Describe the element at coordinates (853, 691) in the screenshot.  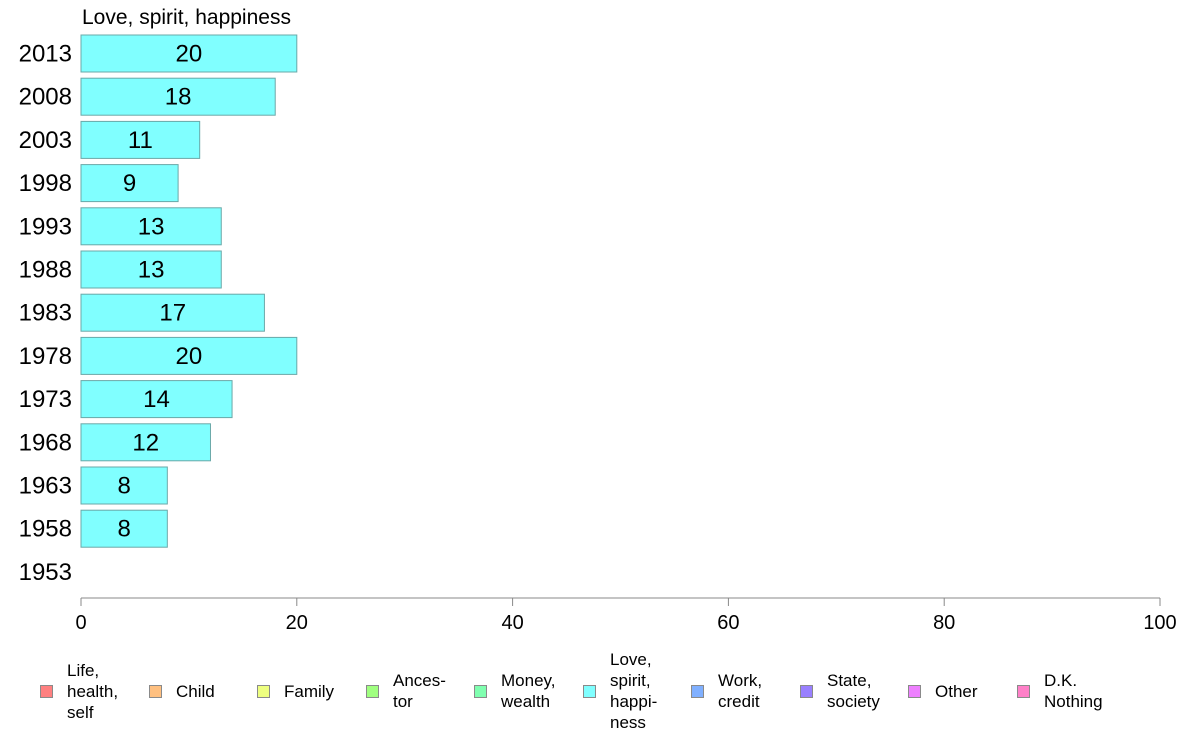
I see `legend-label: State, society` at that location.